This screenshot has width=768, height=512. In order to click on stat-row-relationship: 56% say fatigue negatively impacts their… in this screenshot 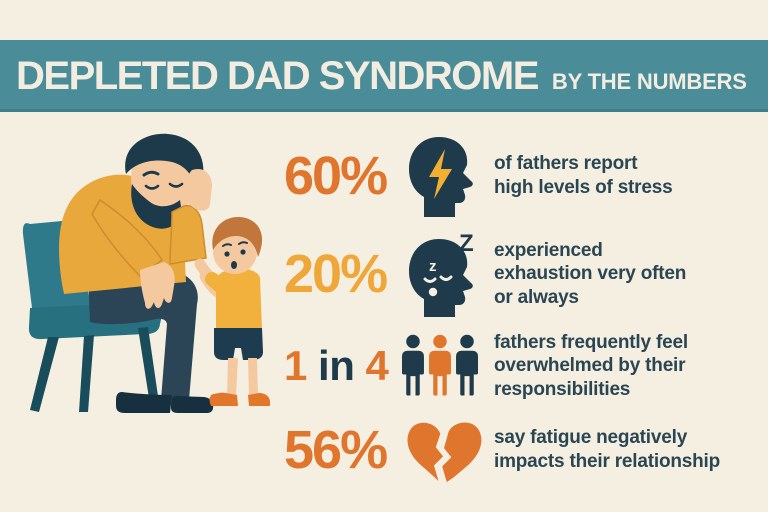, I will do `click(522, 450)`.